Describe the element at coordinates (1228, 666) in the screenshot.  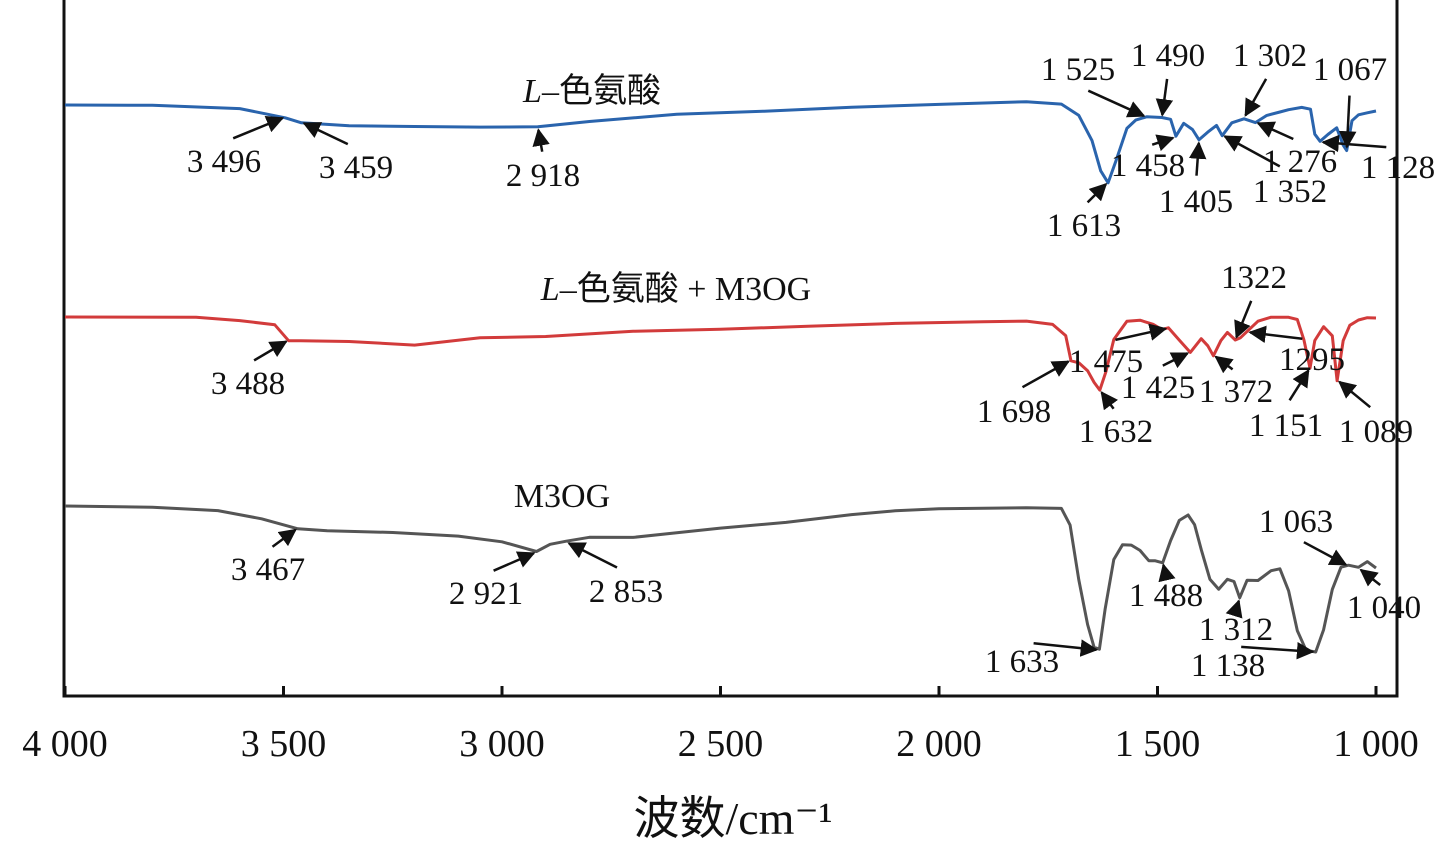
I see `peak-label: 1 138` at that location.